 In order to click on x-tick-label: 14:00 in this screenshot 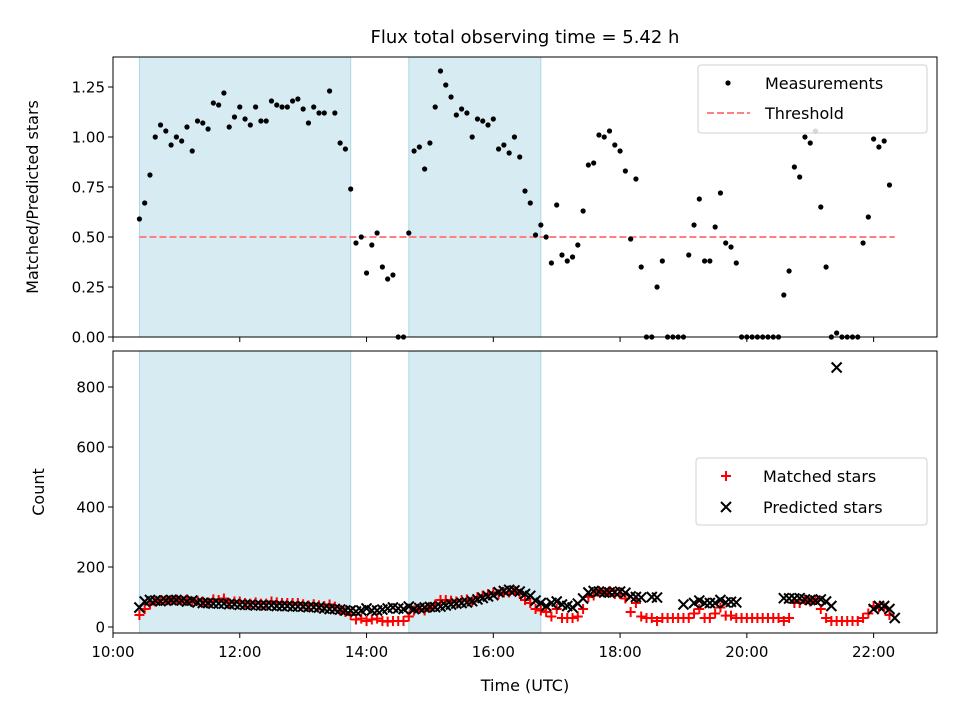, I will do `click(366, 652)`.